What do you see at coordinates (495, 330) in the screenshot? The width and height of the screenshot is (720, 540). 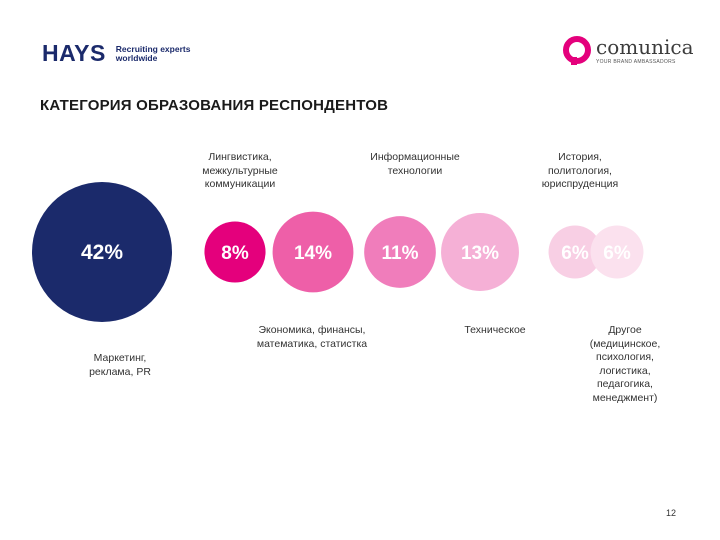 I see `label-technical: Техническое` at bounding box center [495, 330].